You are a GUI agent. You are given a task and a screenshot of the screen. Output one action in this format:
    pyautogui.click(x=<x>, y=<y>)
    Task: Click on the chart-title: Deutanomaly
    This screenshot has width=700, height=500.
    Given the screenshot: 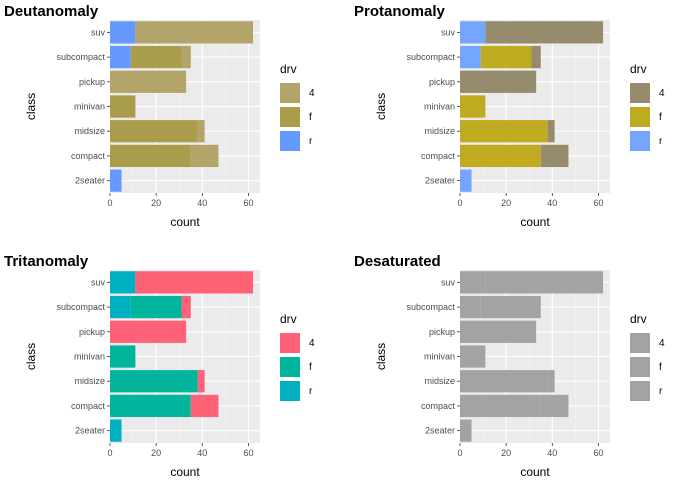 What is the action you would take?
    pyautogui.click(x=51, y=11)
    